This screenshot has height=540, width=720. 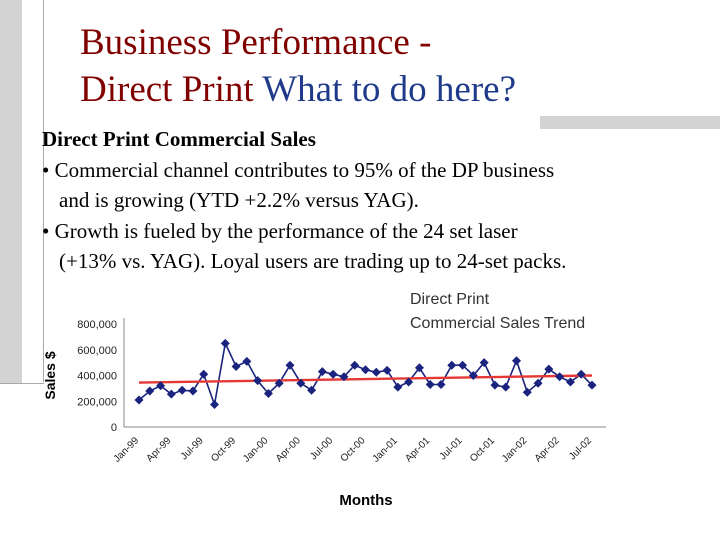 What do you see at coordinates (630, 122) in the screenshot?
I see `decorative-horizontal-bar` at bounding box center [630, 122].